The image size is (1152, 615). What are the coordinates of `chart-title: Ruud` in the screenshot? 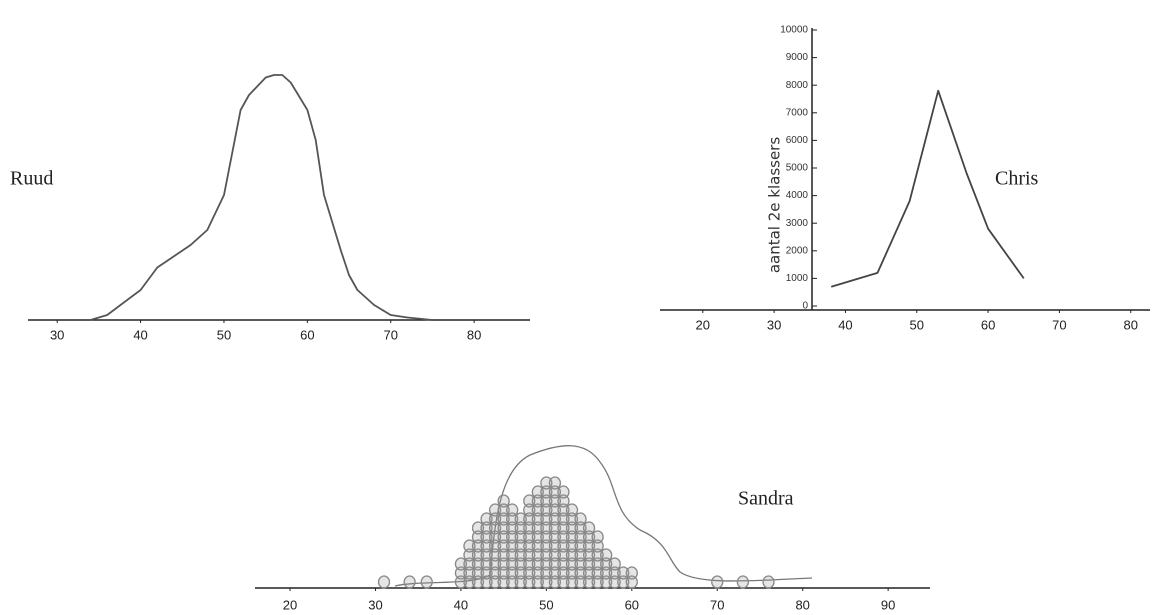 It's located at (31, 179).